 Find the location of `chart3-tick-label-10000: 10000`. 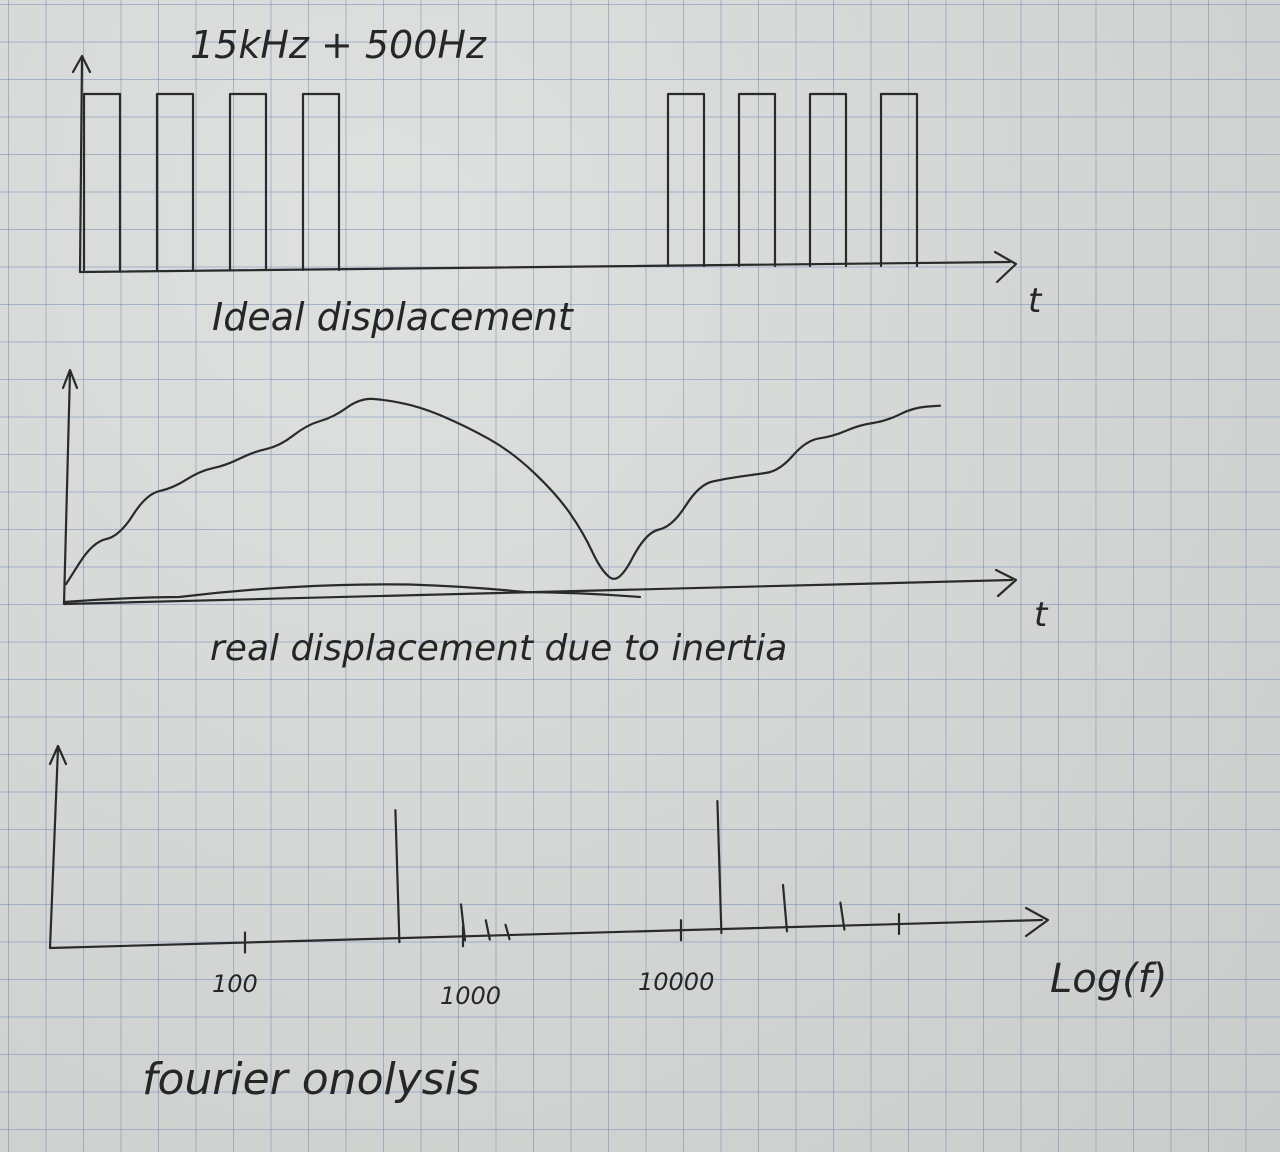

chart3-tick-label-10000: 10000 is located at coordinates (676, 982).